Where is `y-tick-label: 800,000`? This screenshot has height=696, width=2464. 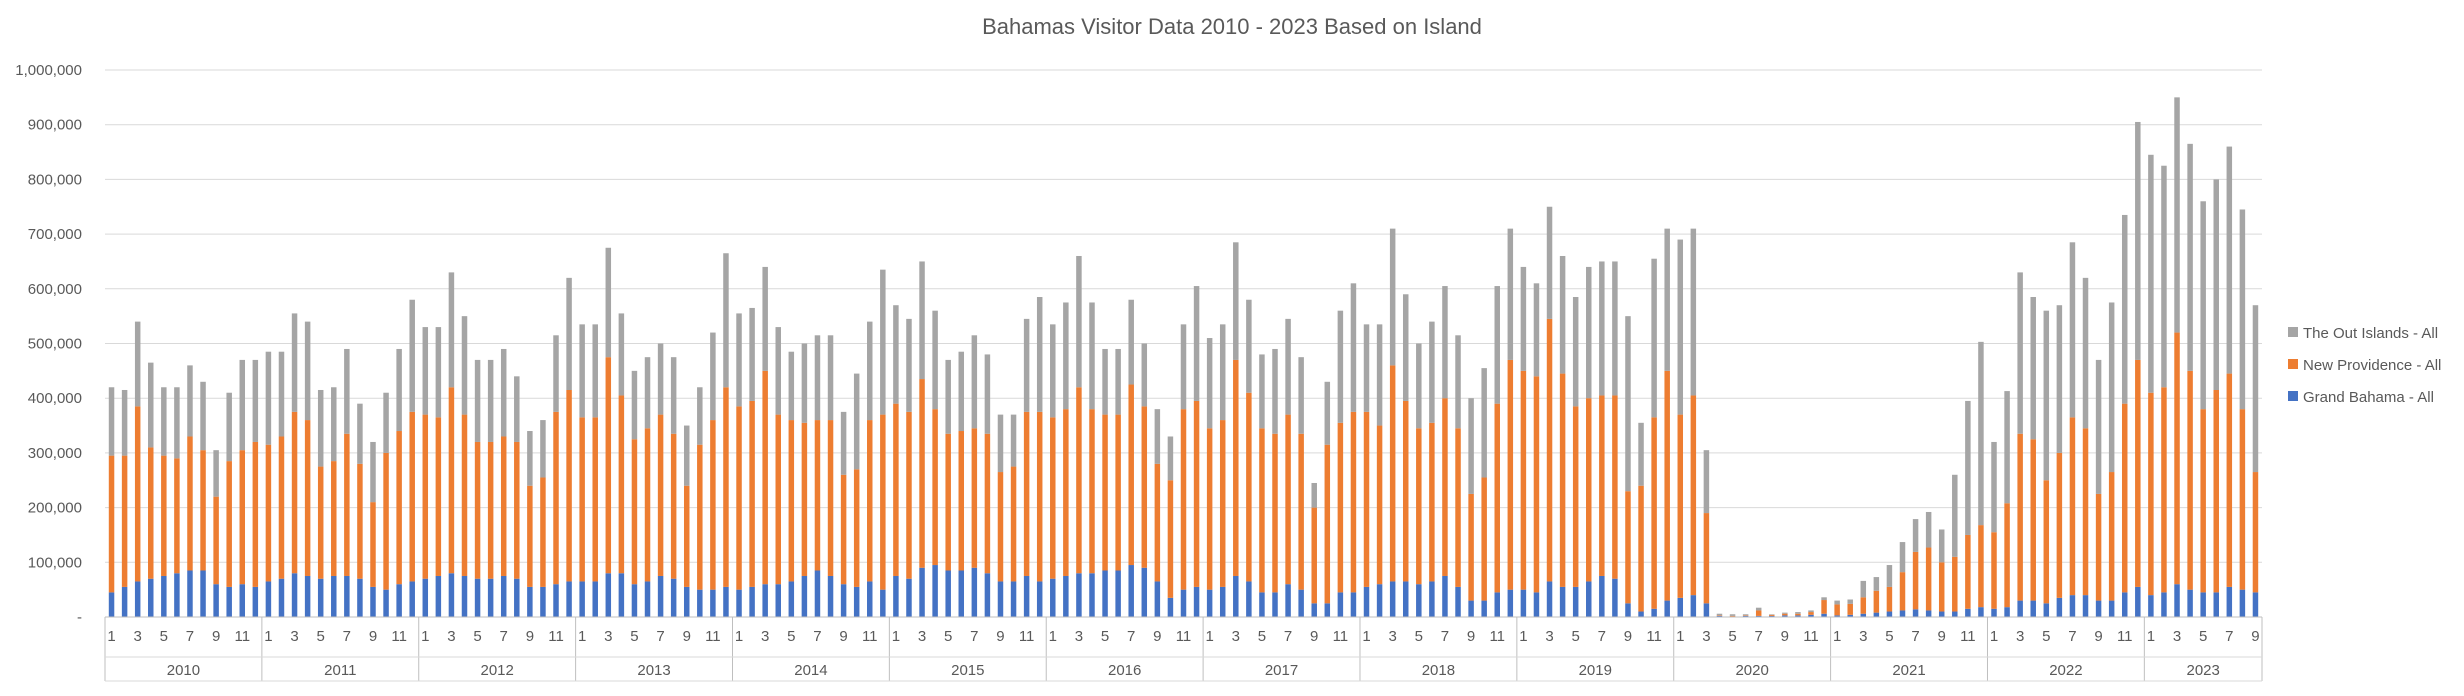 y-tick-label: 800,000 is located at coordinates (55, 179).